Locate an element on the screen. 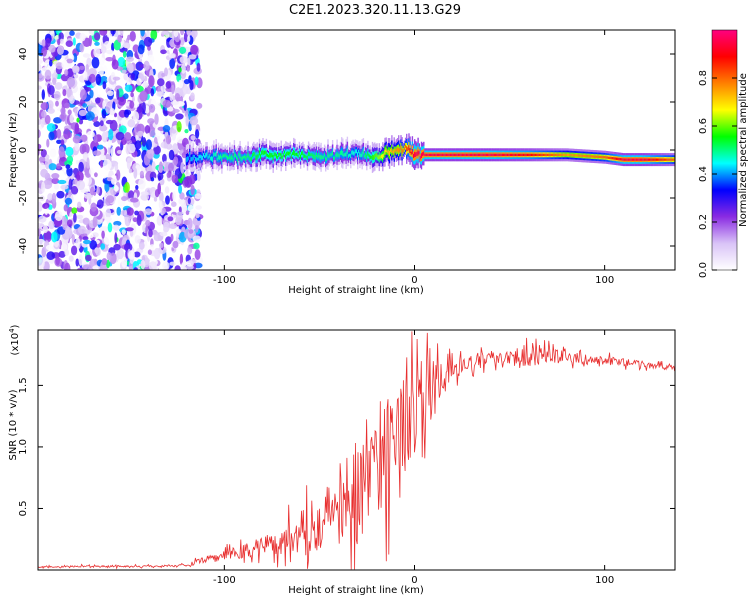 The width and height of the screenshot is (750, 600). snr-y-multiplier: (x104) is located at coordinates (14, 339).